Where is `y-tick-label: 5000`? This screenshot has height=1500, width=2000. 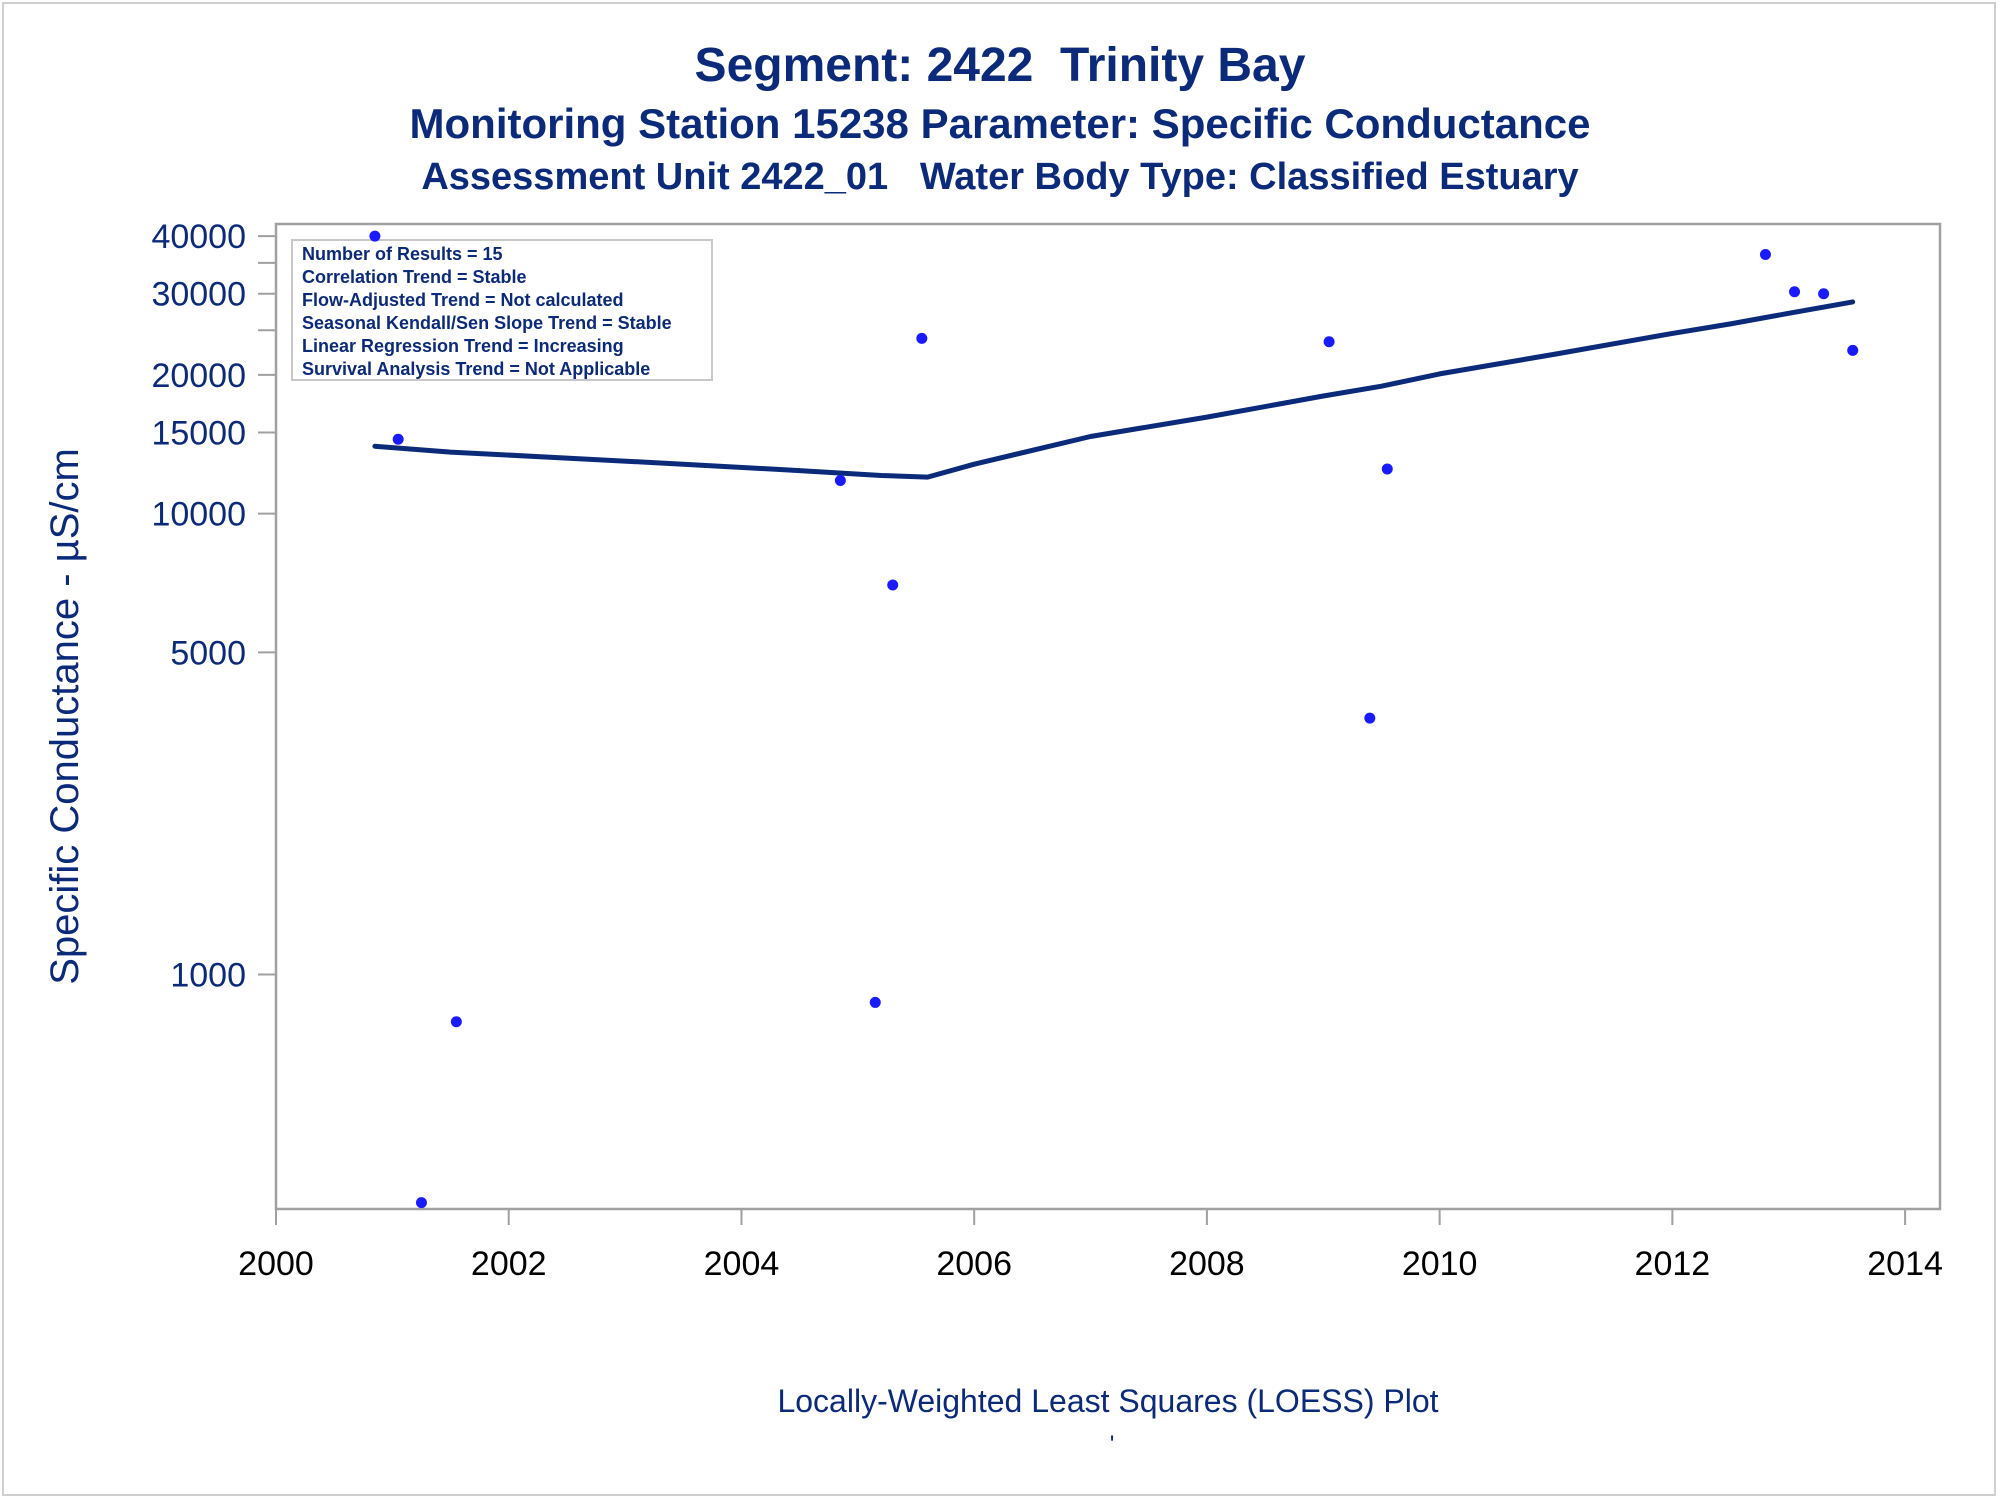
y-tick-label: 5000 is located at coordinates (208, 653).